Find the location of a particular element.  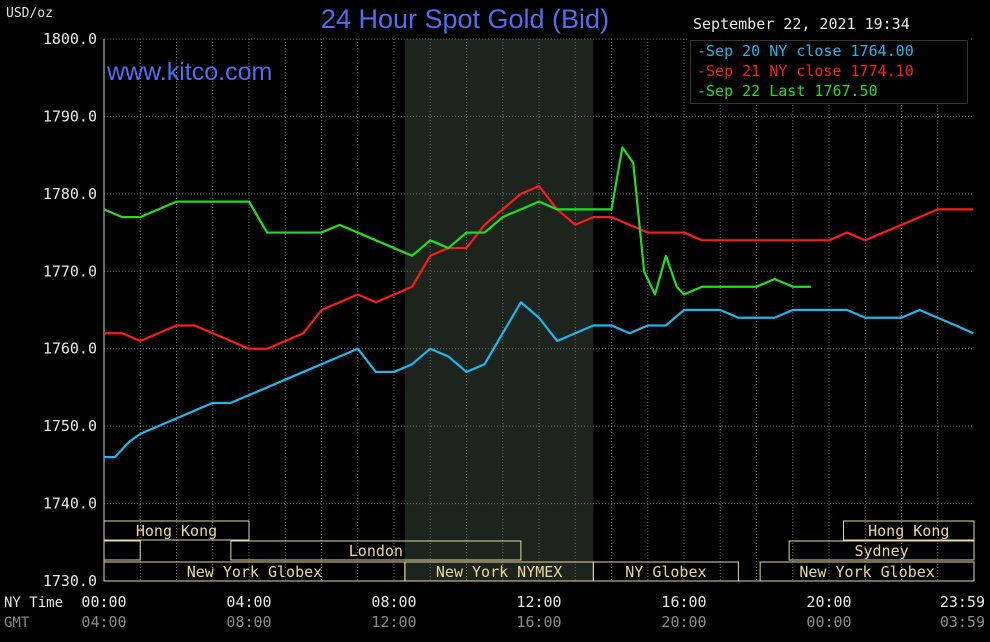

y-tick-label: 1740.0 is located at coordinates (70, 504).